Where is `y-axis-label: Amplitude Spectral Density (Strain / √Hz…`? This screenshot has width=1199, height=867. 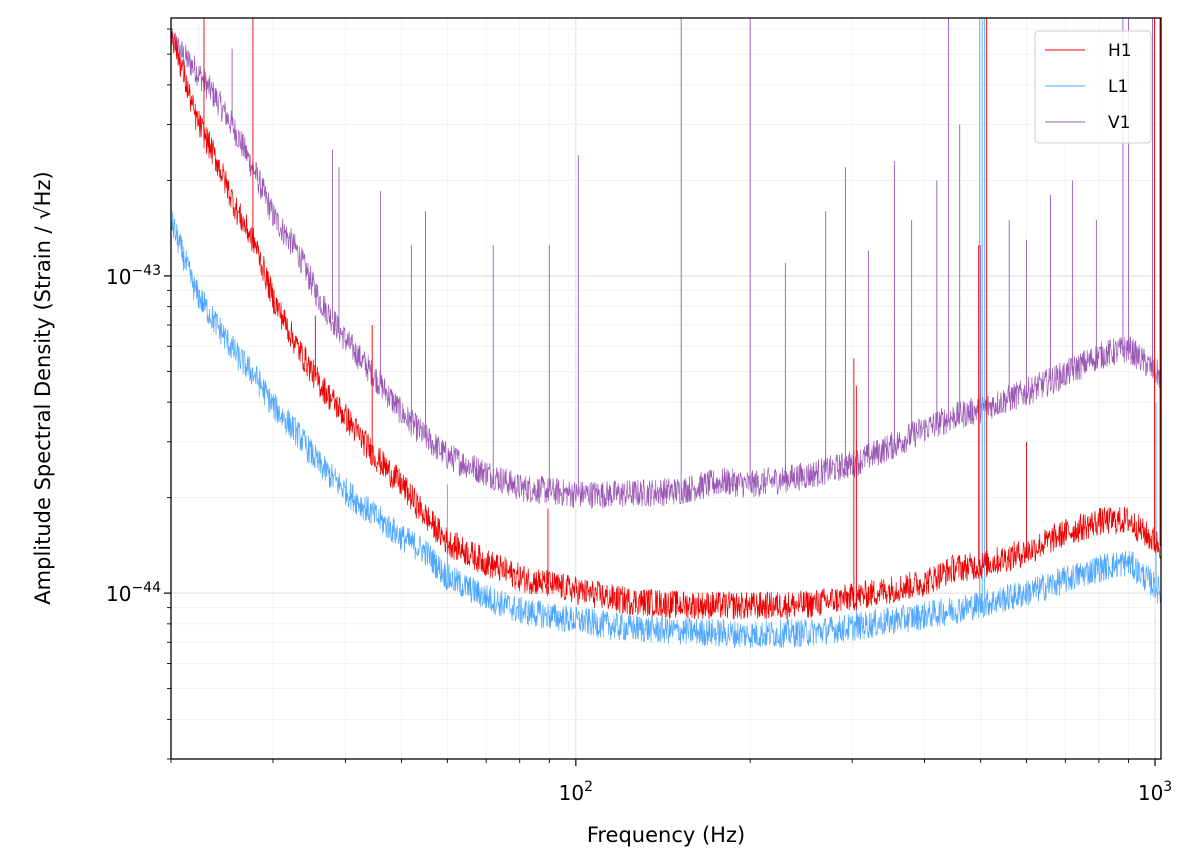
y-axis-label: Amplitude Spectral Density (Strain / √Hz… is located at coordinates (43, 387).